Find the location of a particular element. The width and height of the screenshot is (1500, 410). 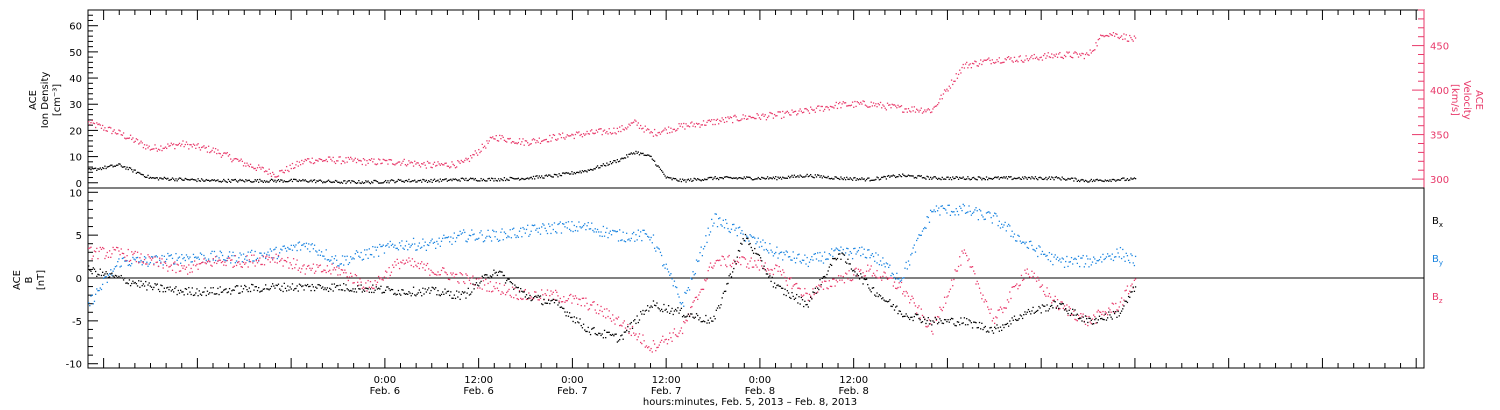

time-tick-label: 0:00 is located at coordinates (385, 380).